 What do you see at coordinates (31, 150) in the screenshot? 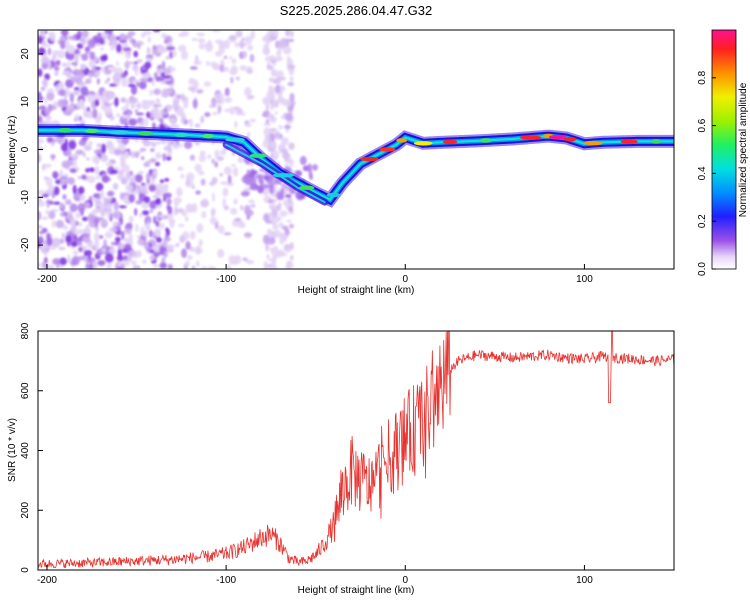
I see `spectrogram-y-ticks: -20 -10 0 10 20` at bounding box center [31, 150].